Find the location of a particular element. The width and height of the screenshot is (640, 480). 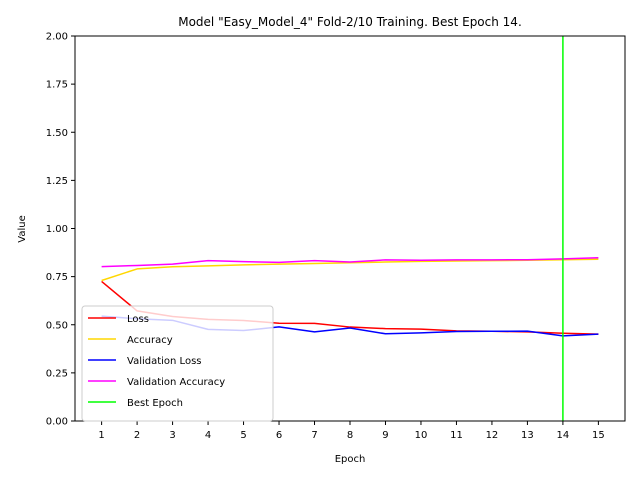

x-tick-label: 3 is located at coordinates (172, 435).